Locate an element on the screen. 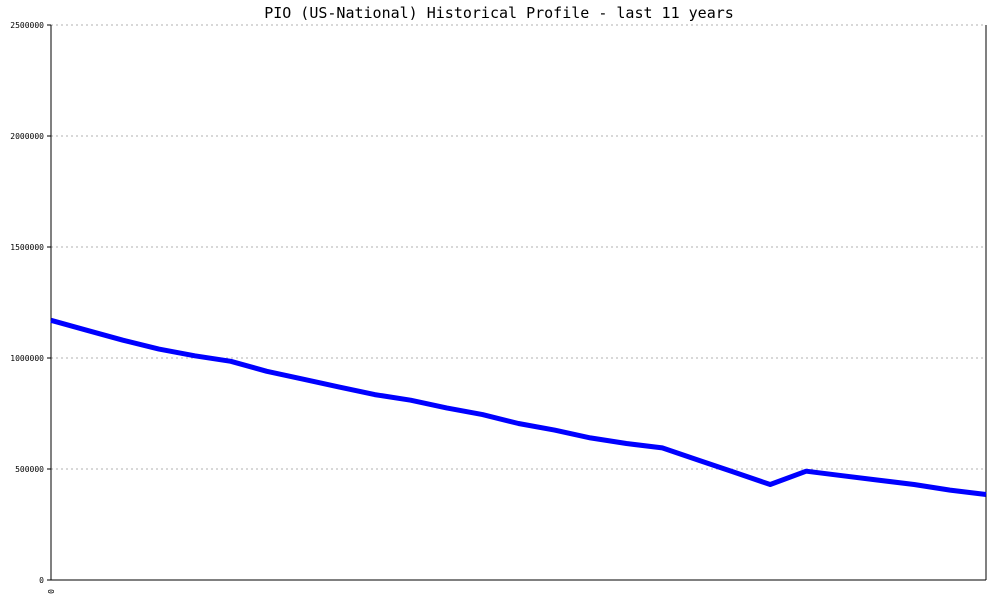 Image resolution: width=1000 pixels, height=600 pixels. y-tick-label: 2500000 is located at coordinates (27, 25).